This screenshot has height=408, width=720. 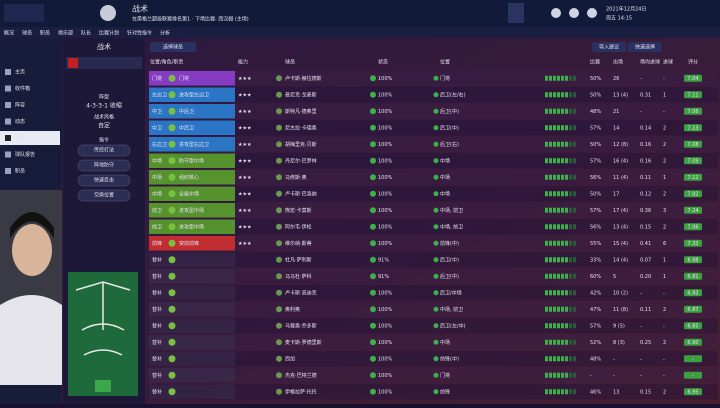 What do you see at coordinates (301, 292) in the screenshot?
I see `player-name: 卢卡斯·高迪克` at bounding box center [301, 292].